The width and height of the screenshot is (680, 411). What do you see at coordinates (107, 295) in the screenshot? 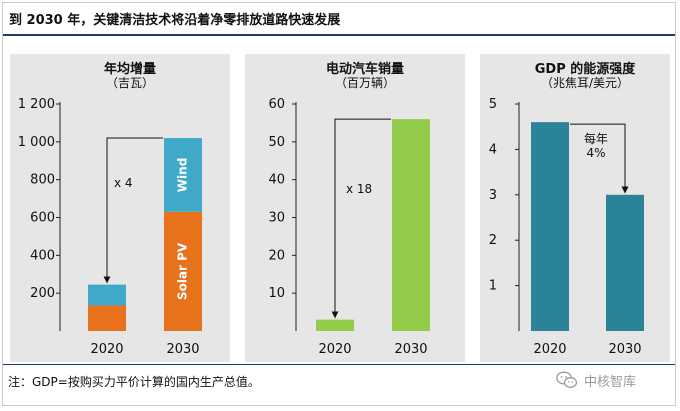
I see `bar-capacity-2020-wind` at bounding box center [107, 295].